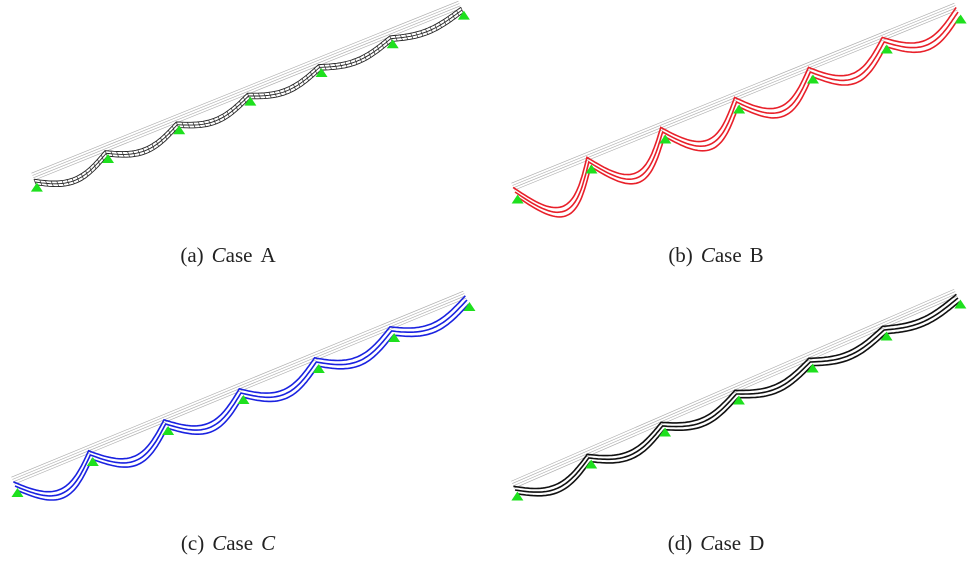 The width and height of the screenshot is (967, 563). Describe the element at coordinates (228, 255) in the screenshot. I see `caption: (a) Case A` at that location.